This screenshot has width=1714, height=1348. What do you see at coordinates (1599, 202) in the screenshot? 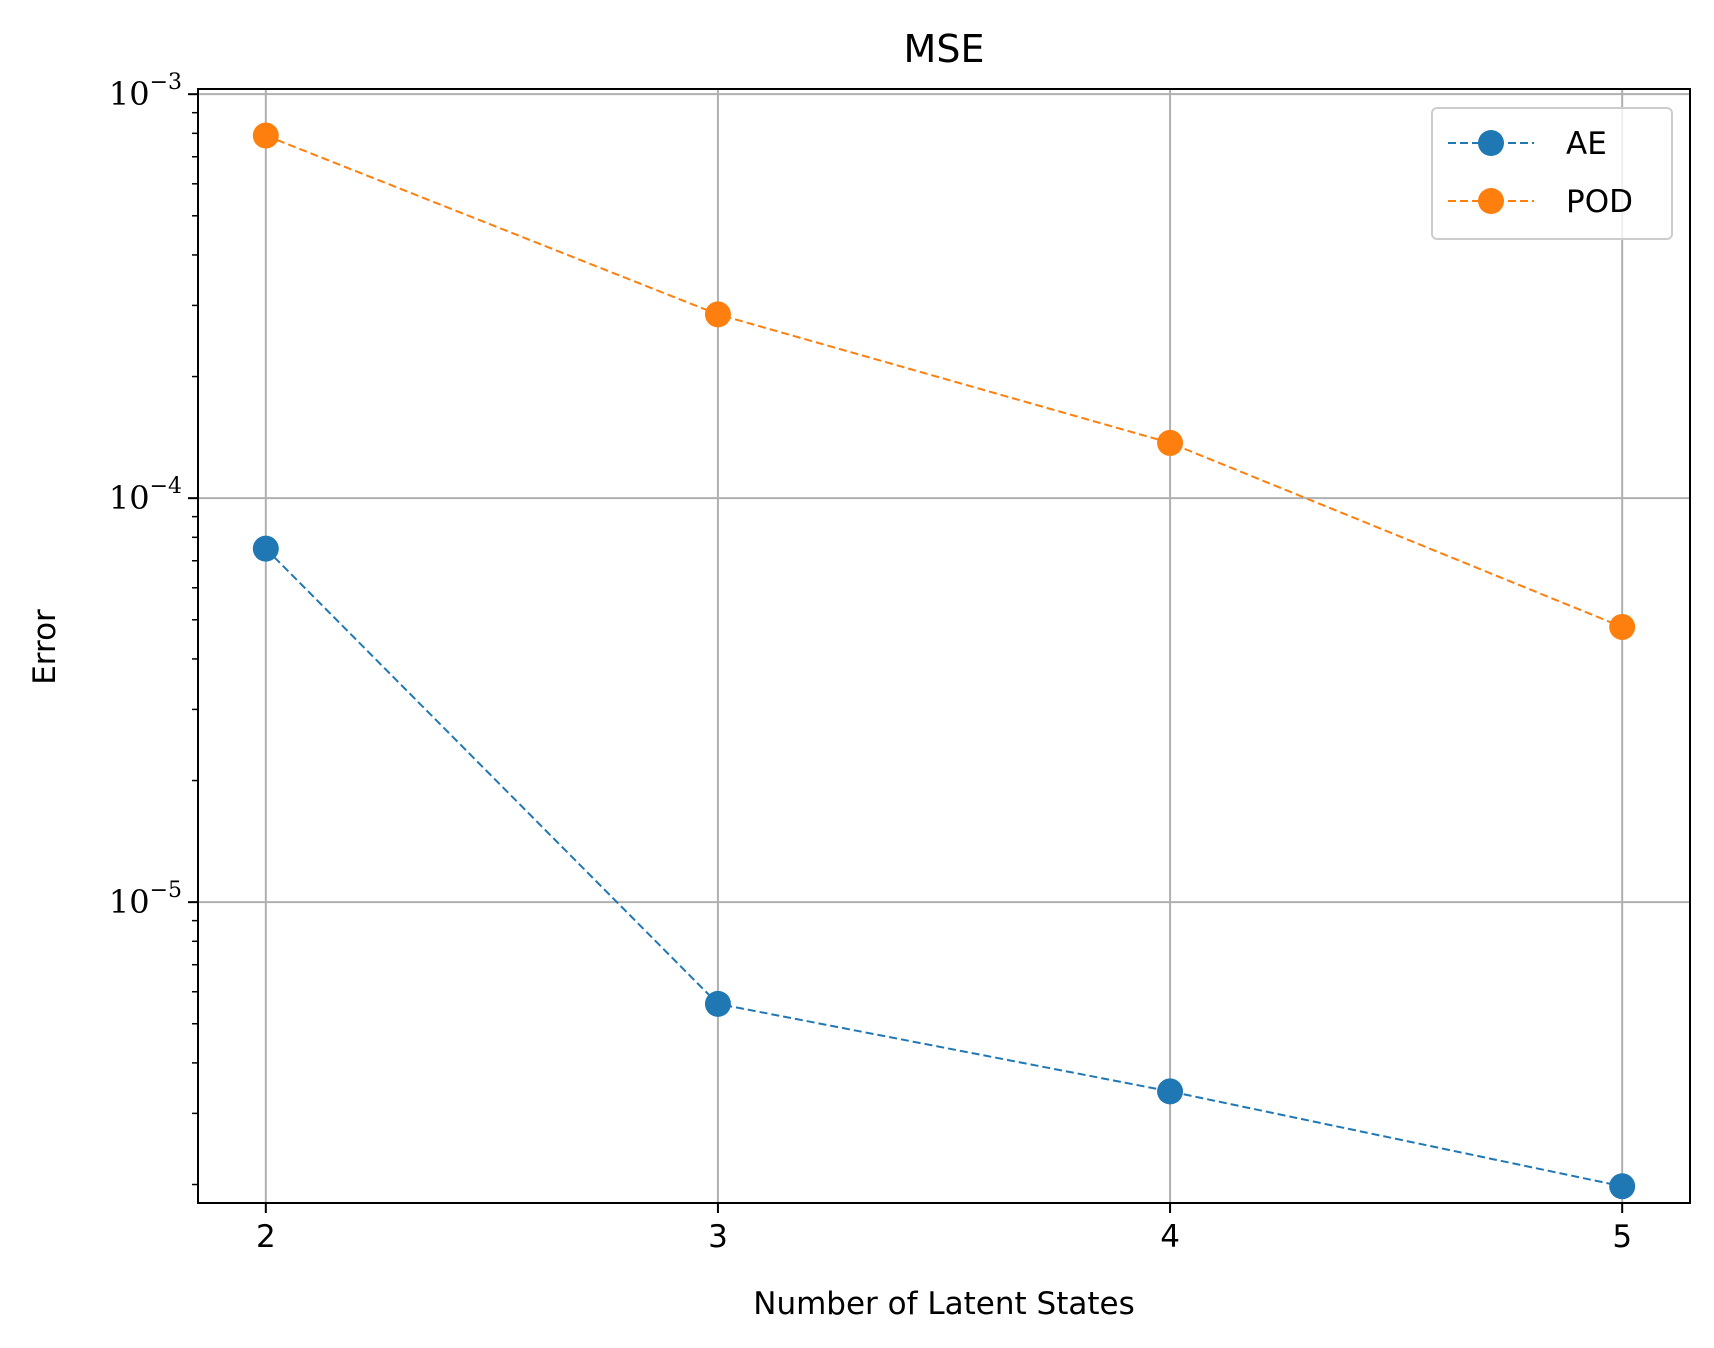
I see `legend-label-pod: POD` at bounding box center [1599, 202].